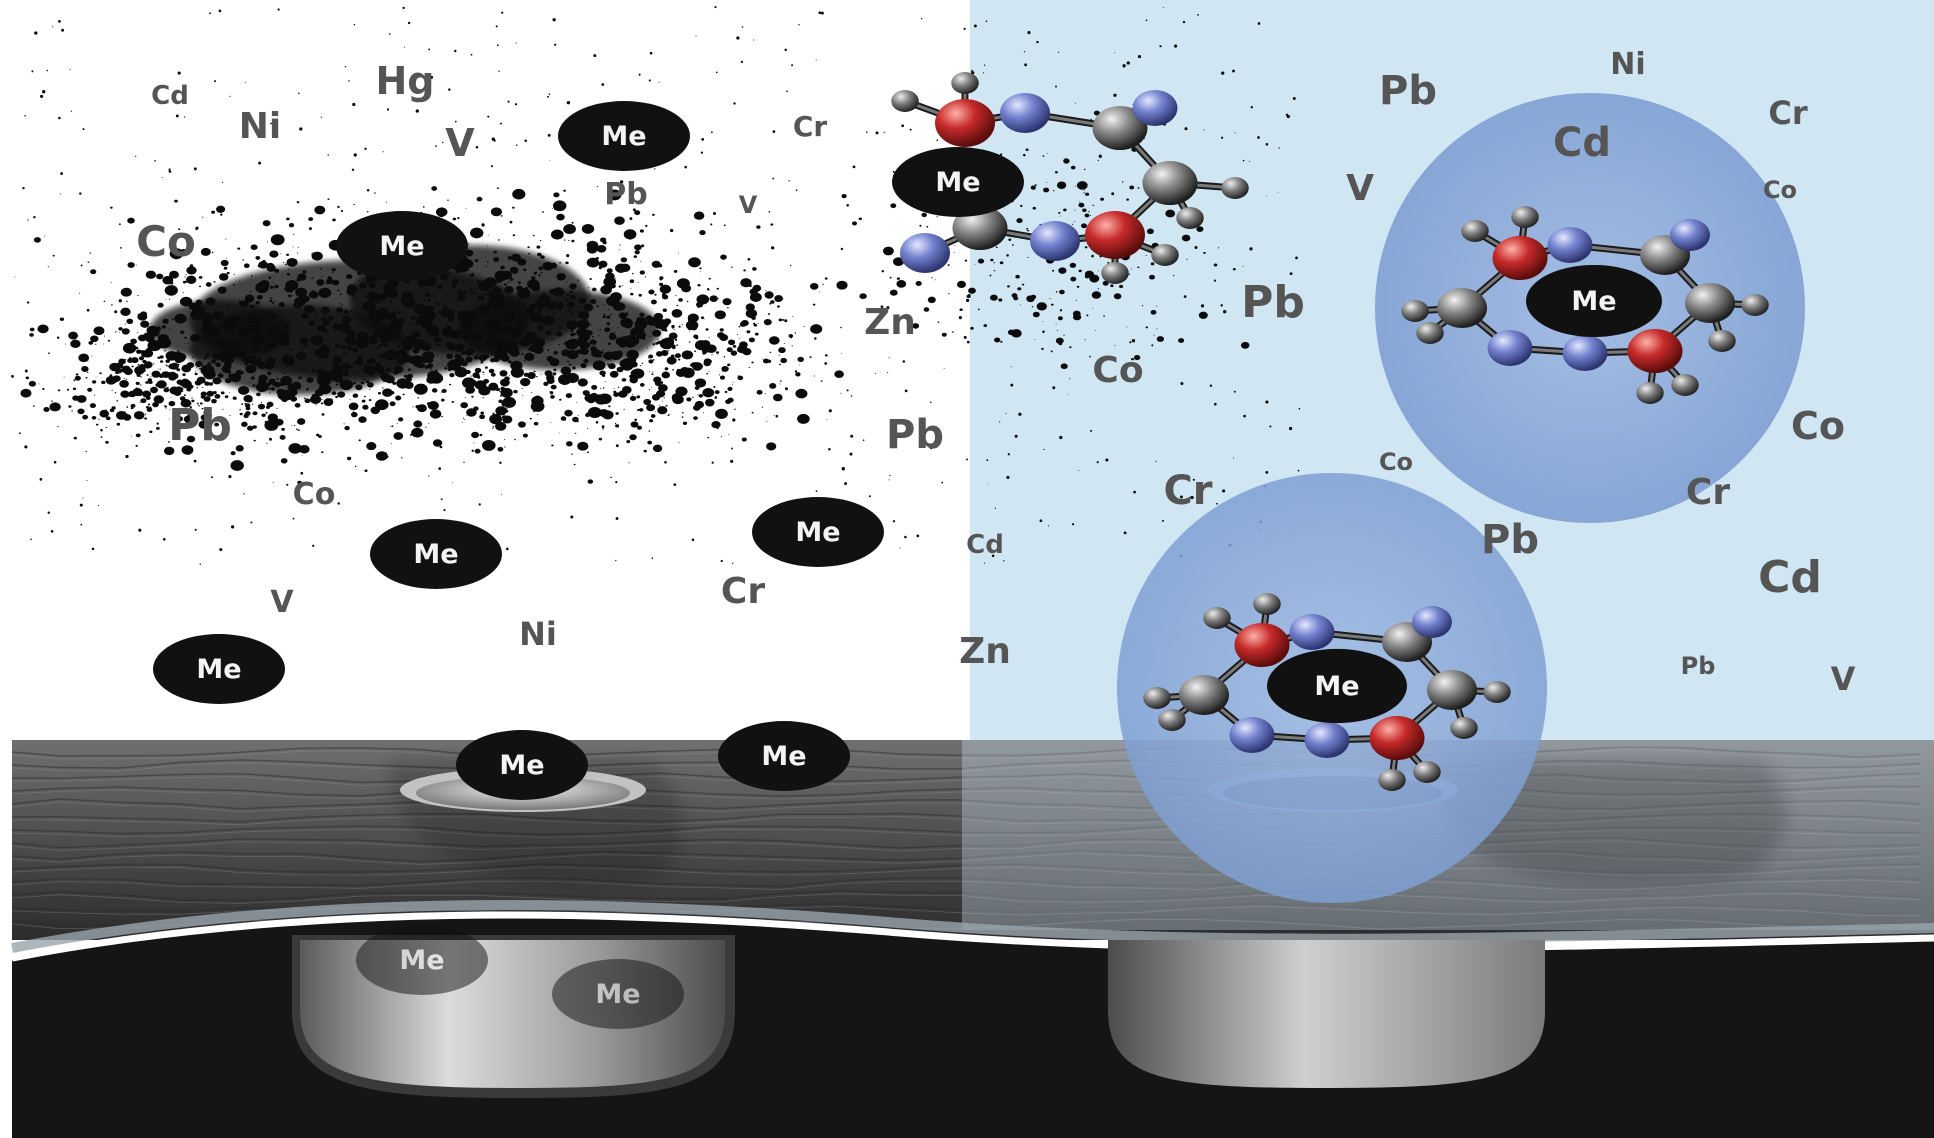  What do you see at coordinates (1613, 822) in the screenshot?
I see `hair-shadow-right` at bounding box center [1613, 822].